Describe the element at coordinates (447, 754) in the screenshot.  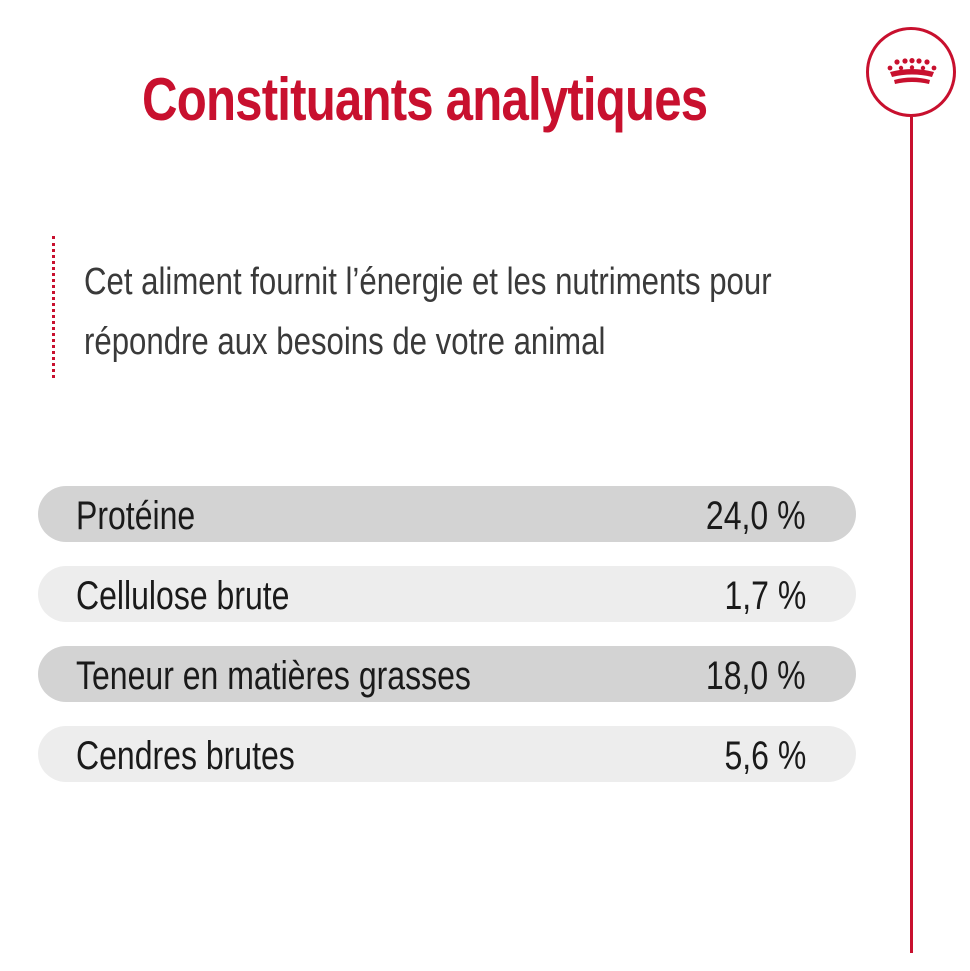
I see `nutrient-row-ash: Cendres brutes 5,6 %` at that location.